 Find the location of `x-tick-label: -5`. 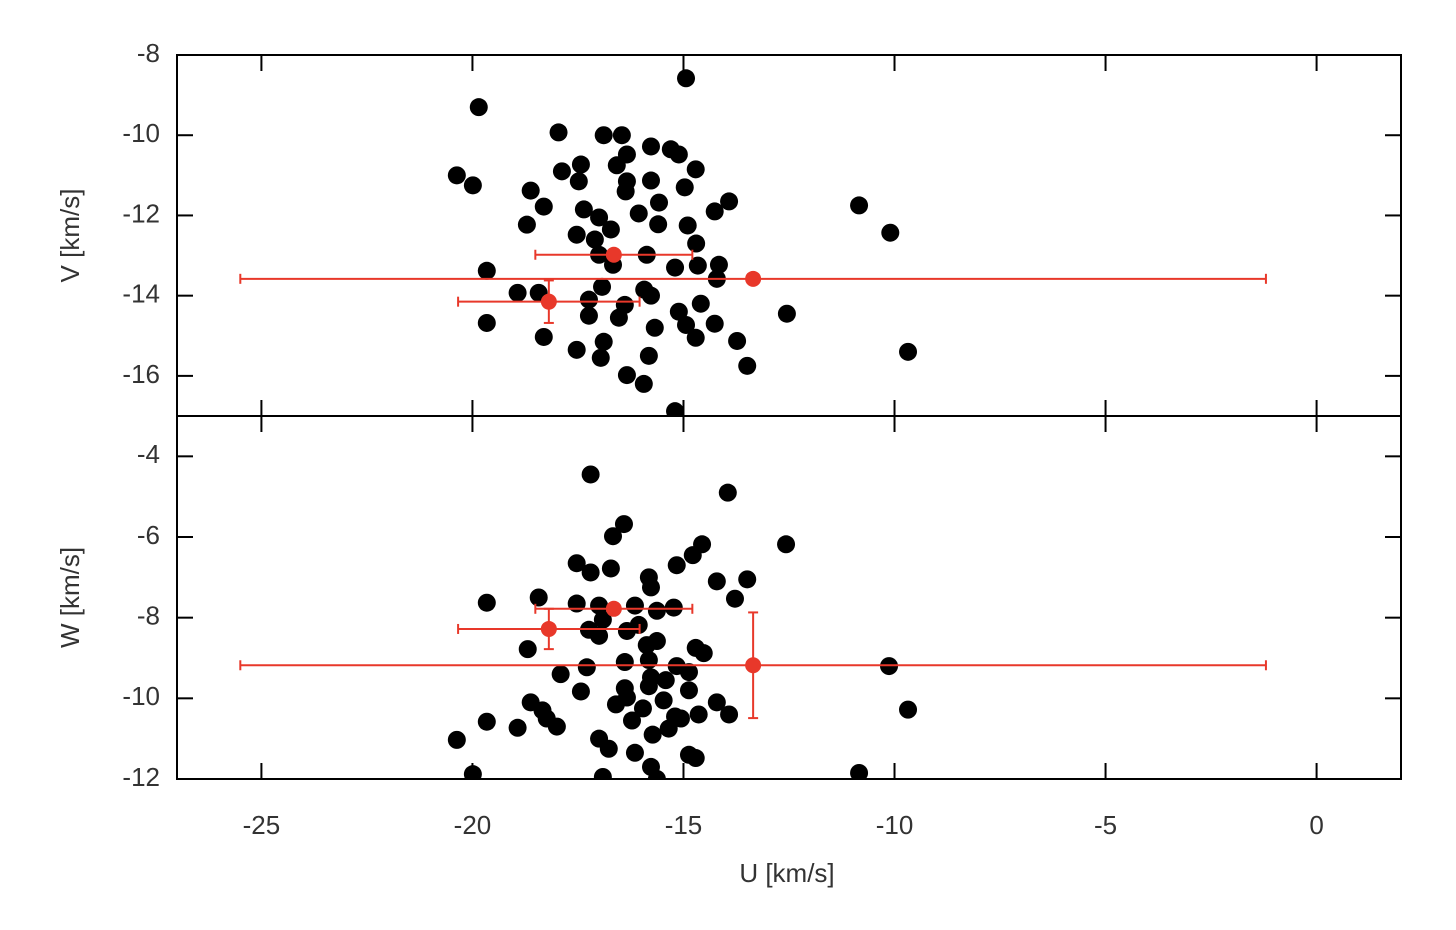

x-tick-label: -5 is located at coordinates (1105, 825).